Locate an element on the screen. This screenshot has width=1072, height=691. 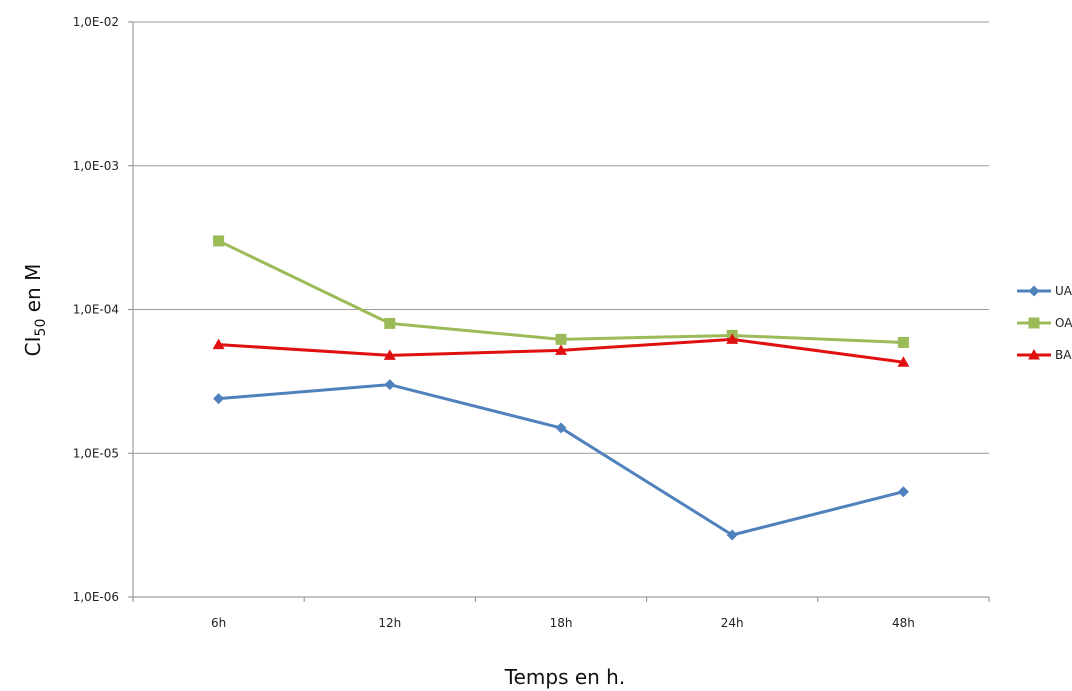
y-tick-label: 1,0E-02 is located at coordinates (96, 22).